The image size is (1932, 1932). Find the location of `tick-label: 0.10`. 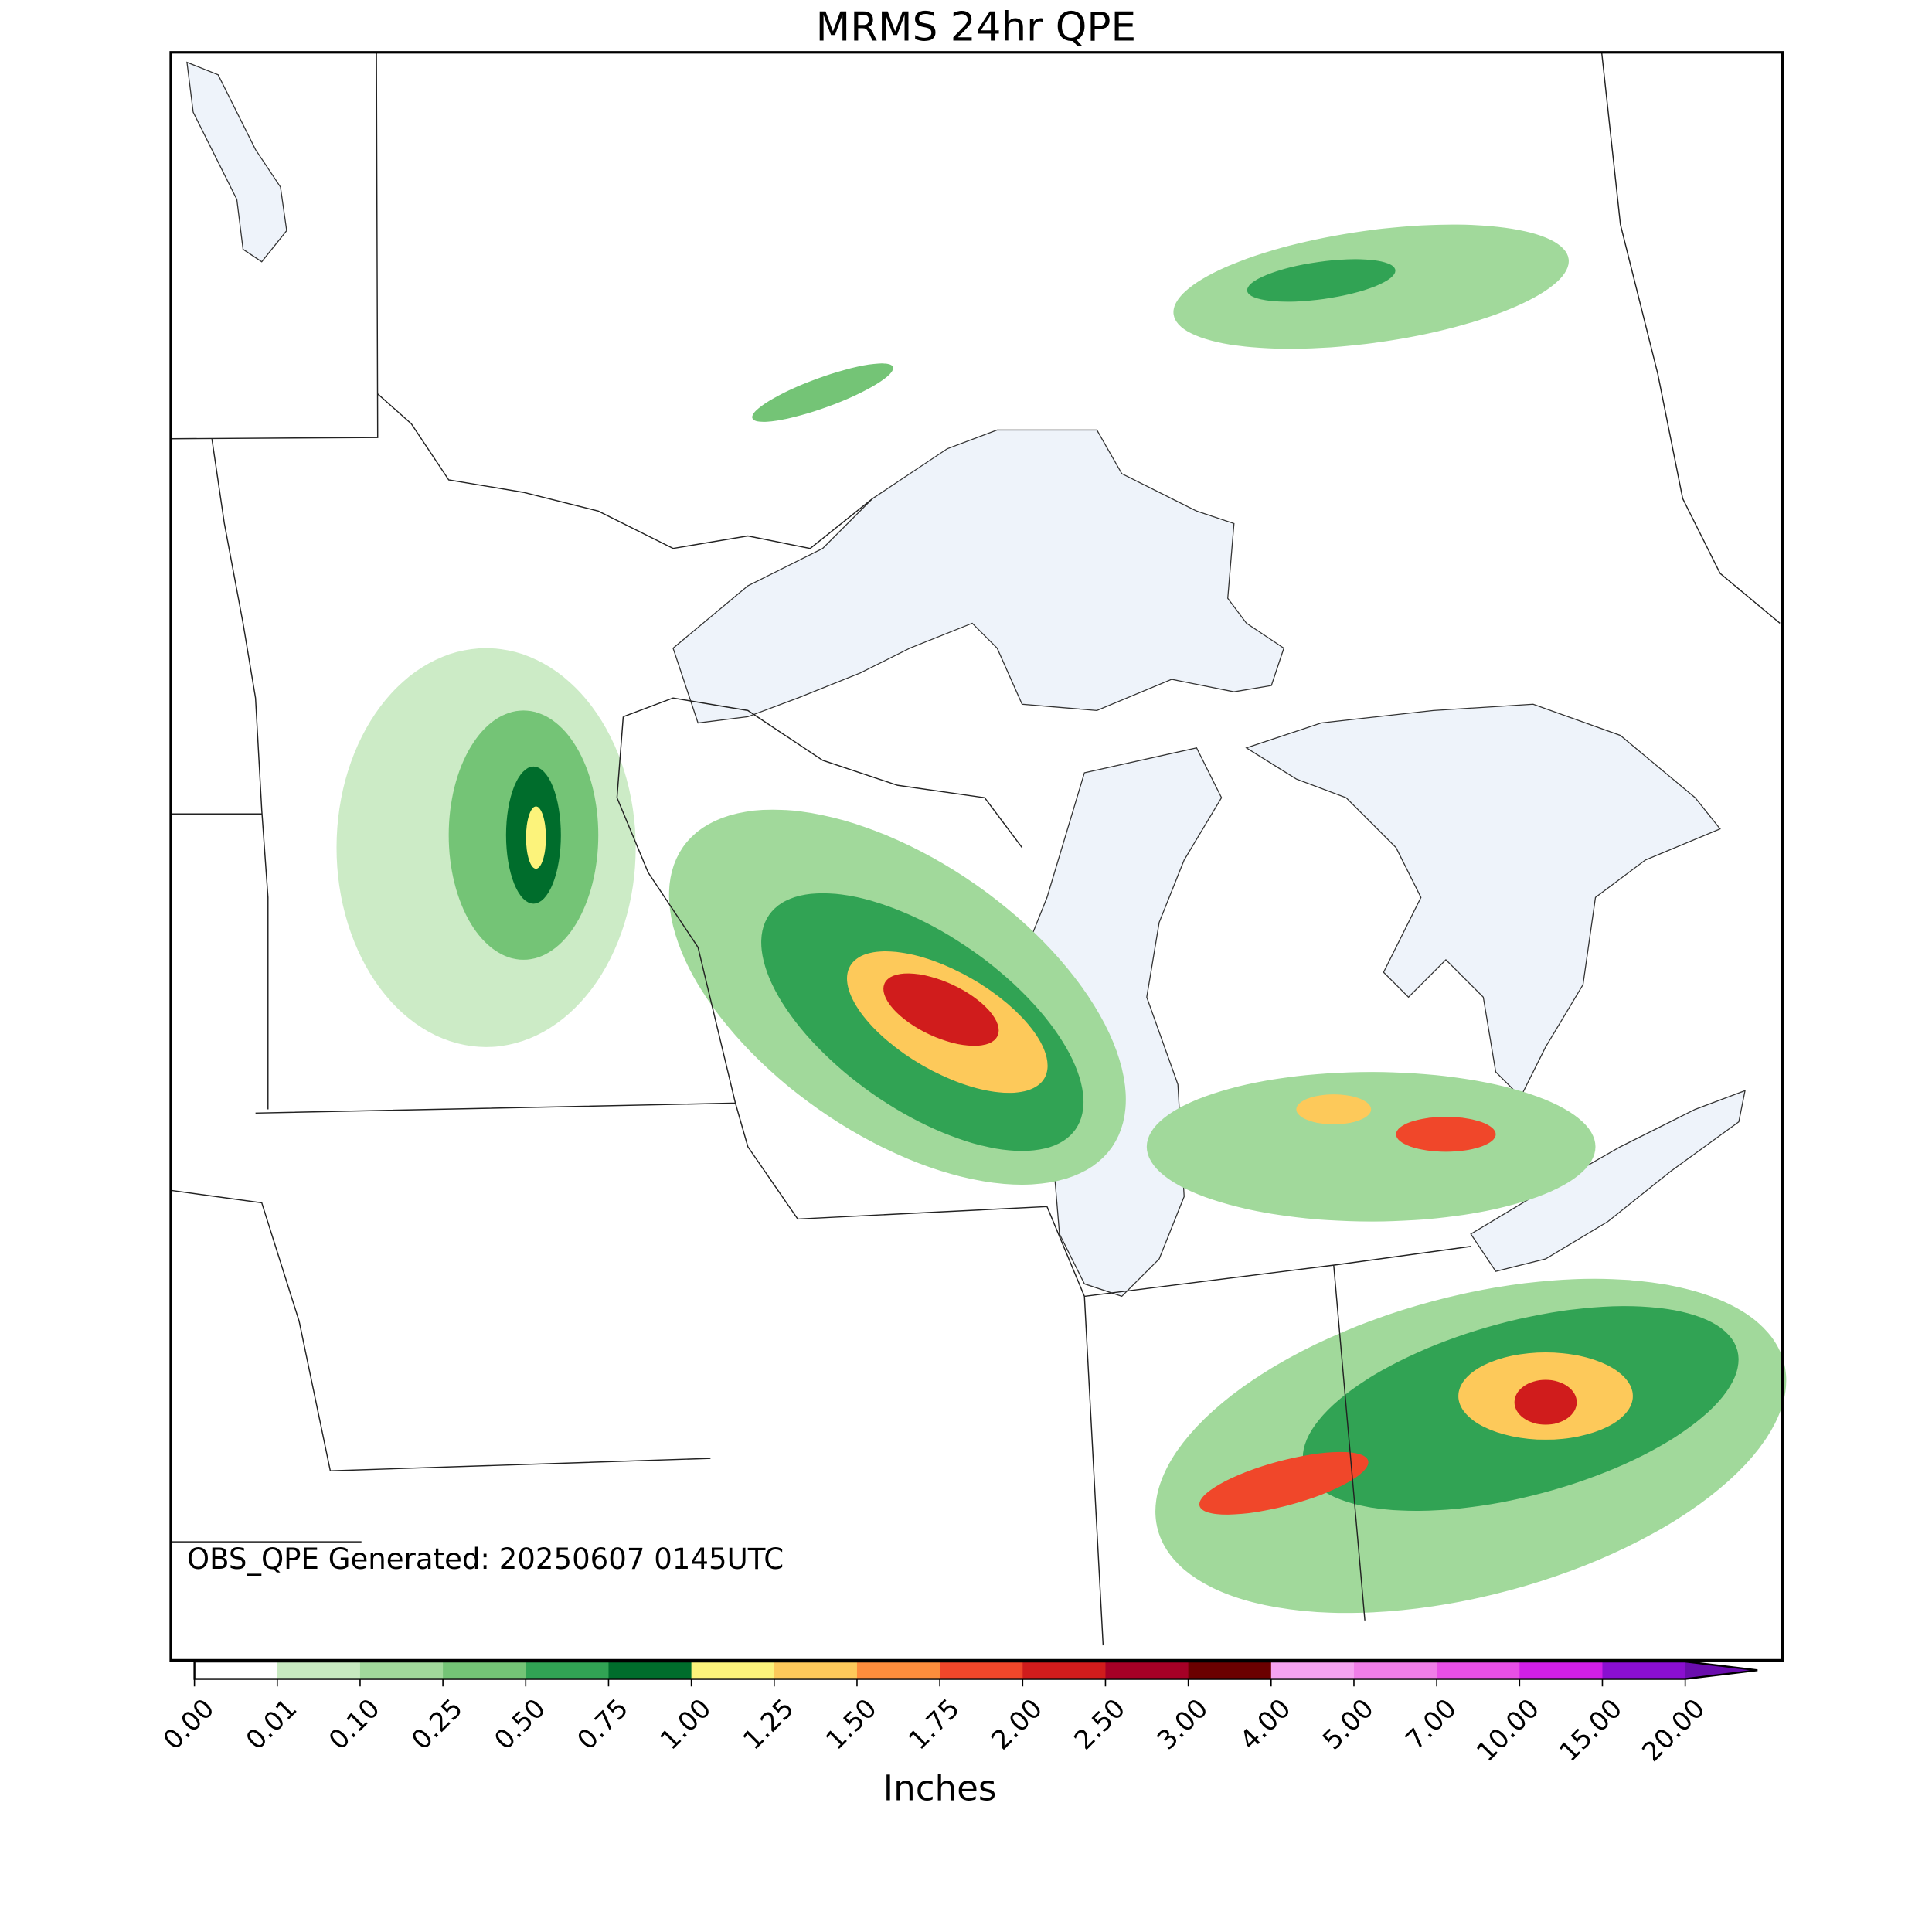

tick-label: 0.10 is located at coordinates (355, 1725).